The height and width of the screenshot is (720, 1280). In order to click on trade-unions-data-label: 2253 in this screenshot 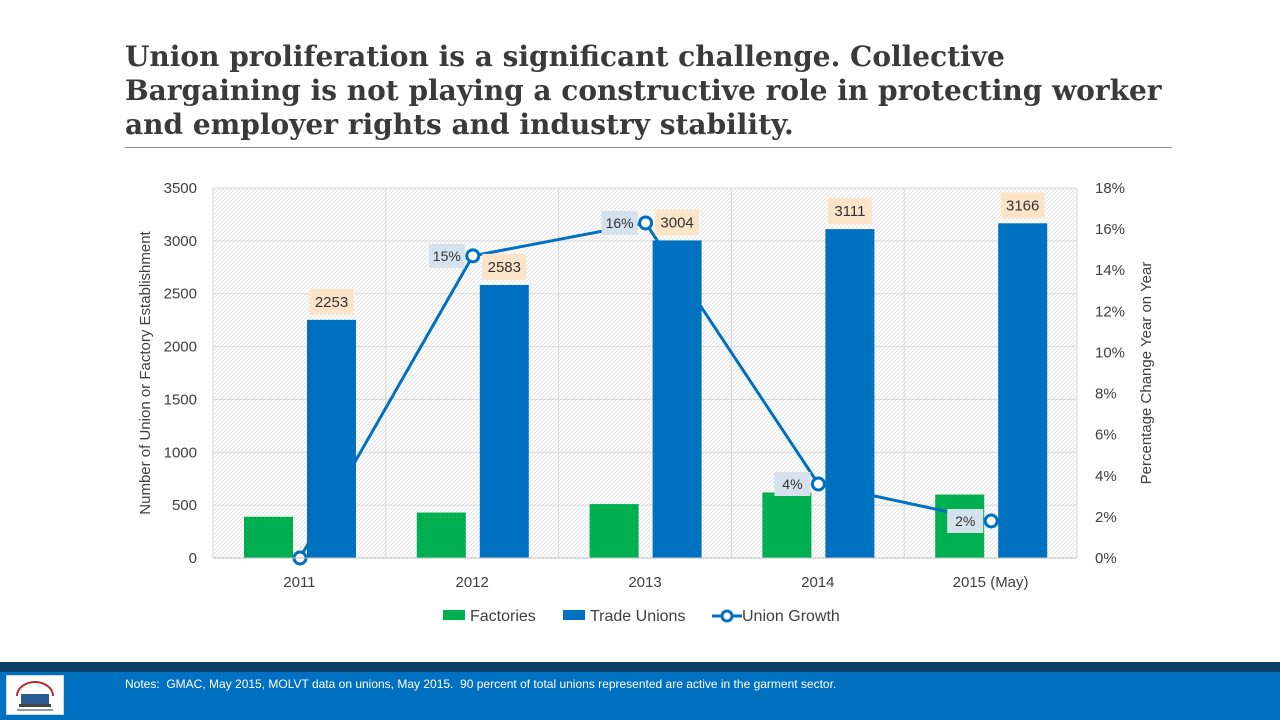, I will do `click(331, 302)`.